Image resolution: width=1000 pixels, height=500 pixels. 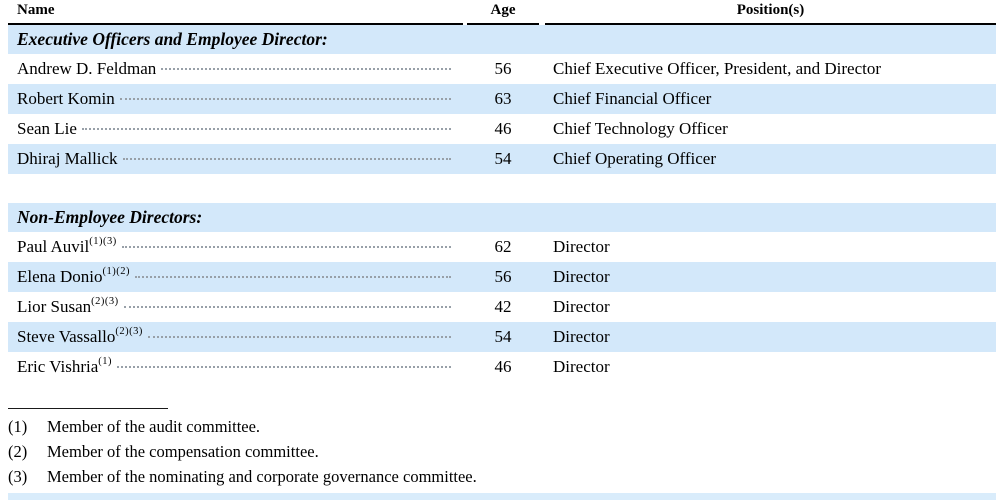 I want to click on person-age: 62, so click(x=503, y=246).